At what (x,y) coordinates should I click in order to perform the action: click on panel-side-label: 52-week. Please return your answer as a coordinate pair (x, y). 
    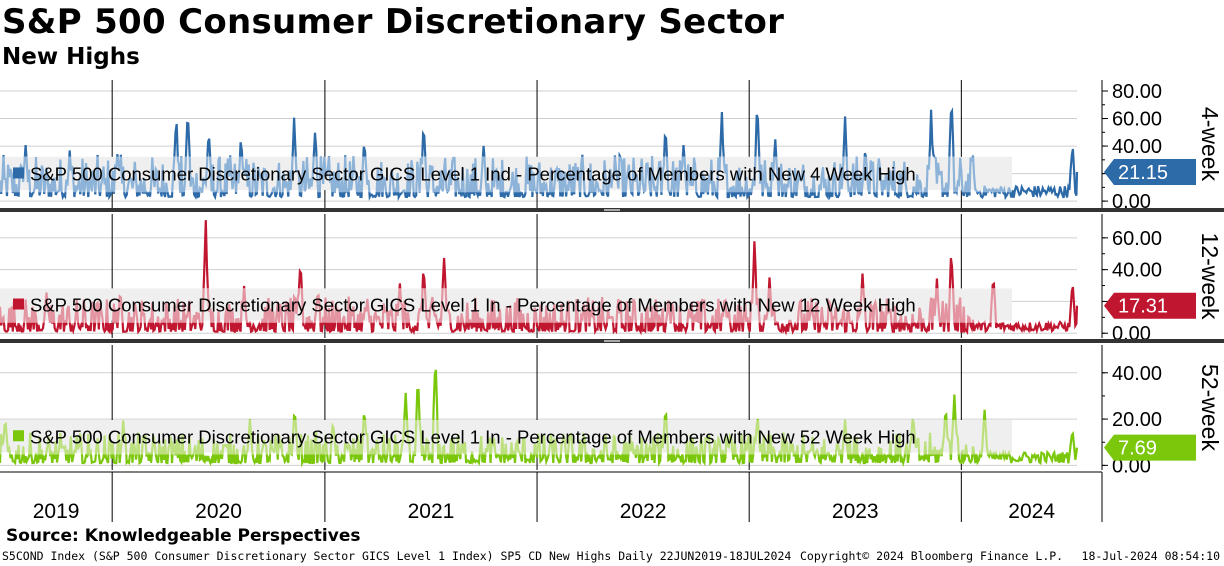
    Looking at the image, I should click on (1210, 407).